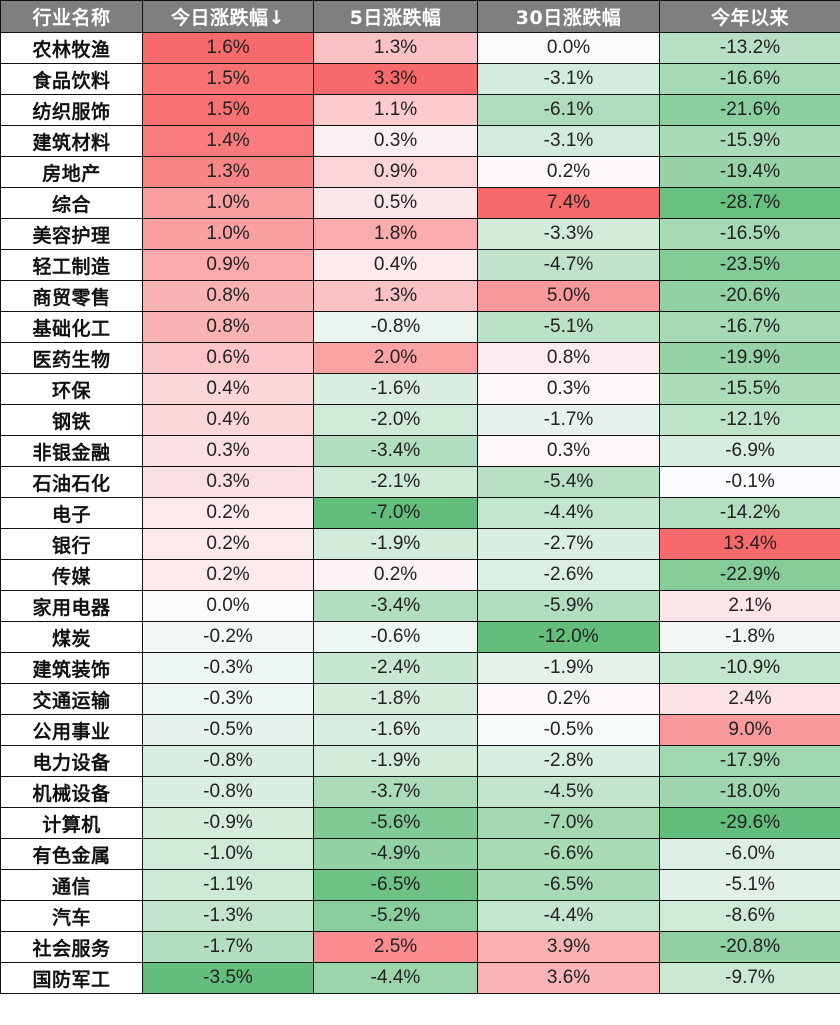  I want to click on ytd-change-cell: -9.7%, so click(749, 978).